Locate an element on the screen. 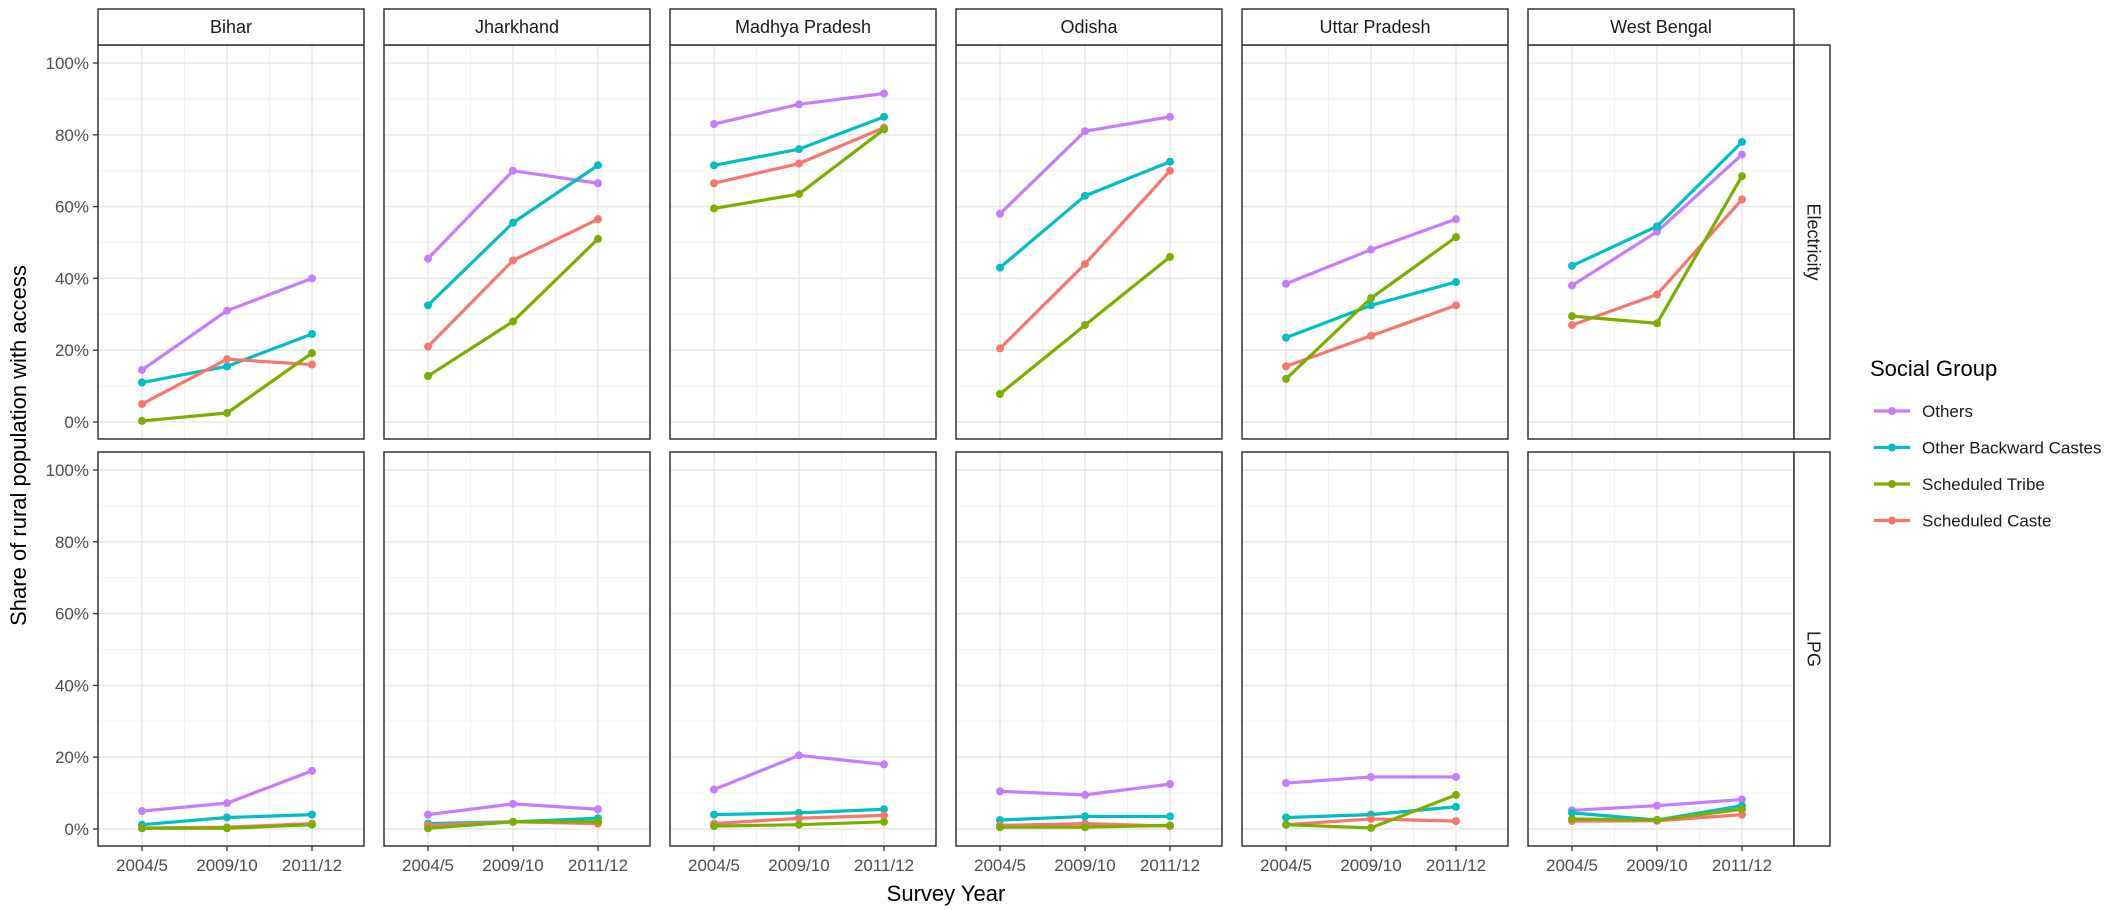 This screenshot has width=2124, height=910. row-strip-label: LPG is located at coordinates (1813, 649).